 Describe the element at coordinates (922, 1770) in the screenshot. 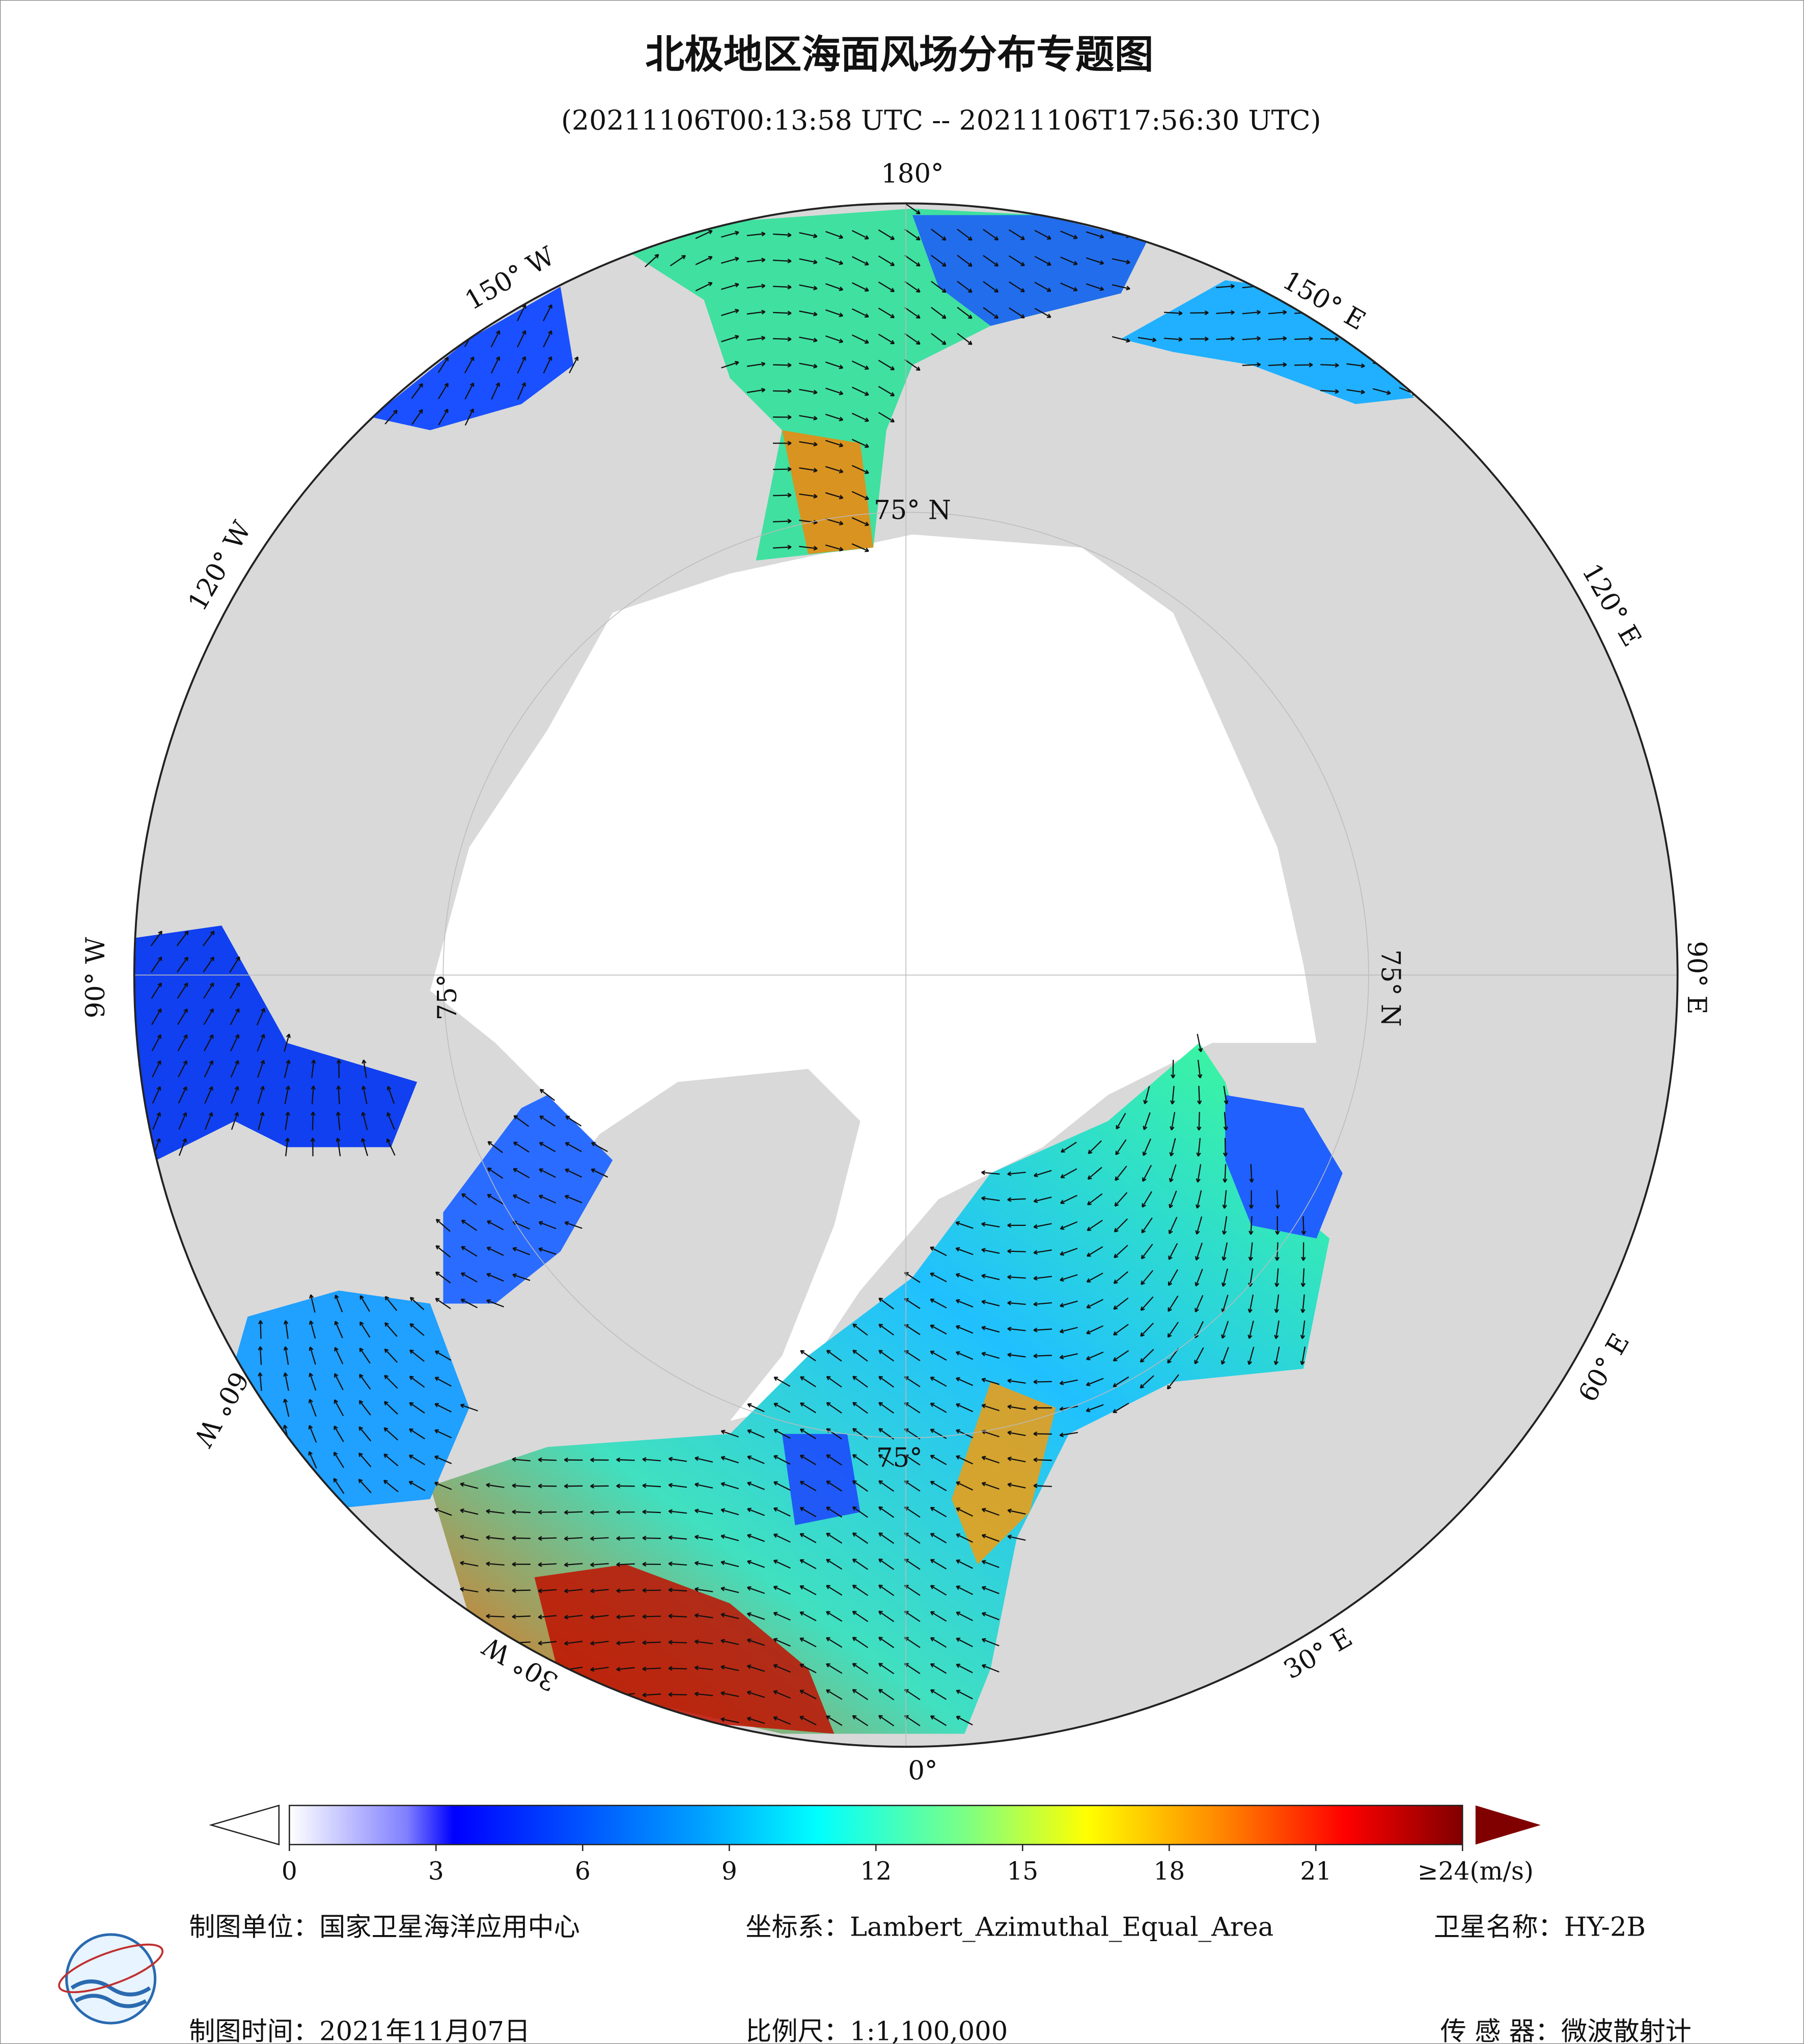

I see `graticule-label: 0°` at that location.